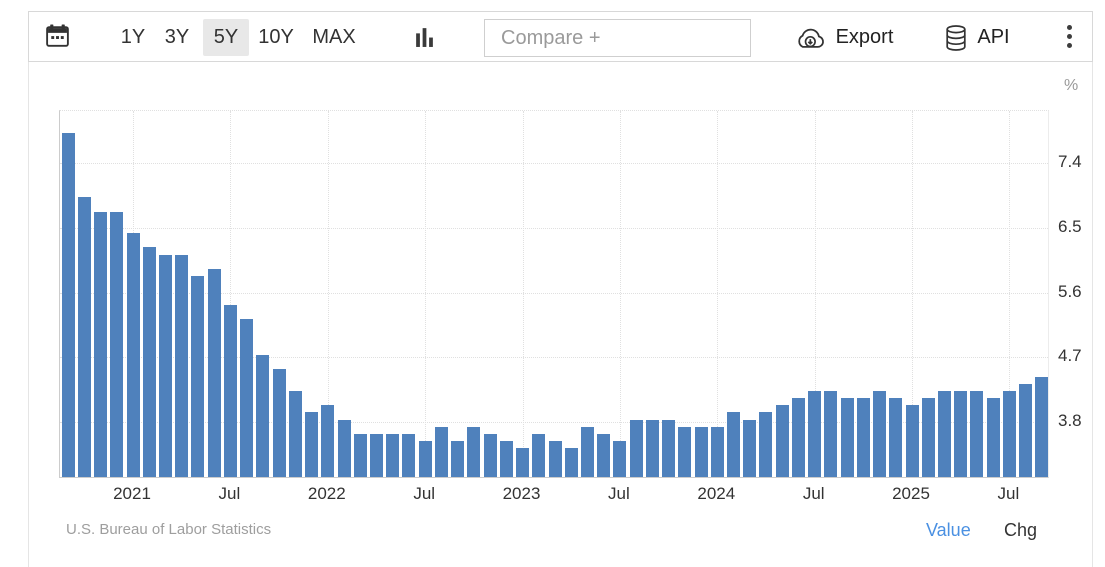 Image resolution: width=1105 pixels, height=567 pixels. What do you see at coordinates (226, 37) in the screenshot?
I see `range-button-5y: 5Y` at bounding box center [226, 37].